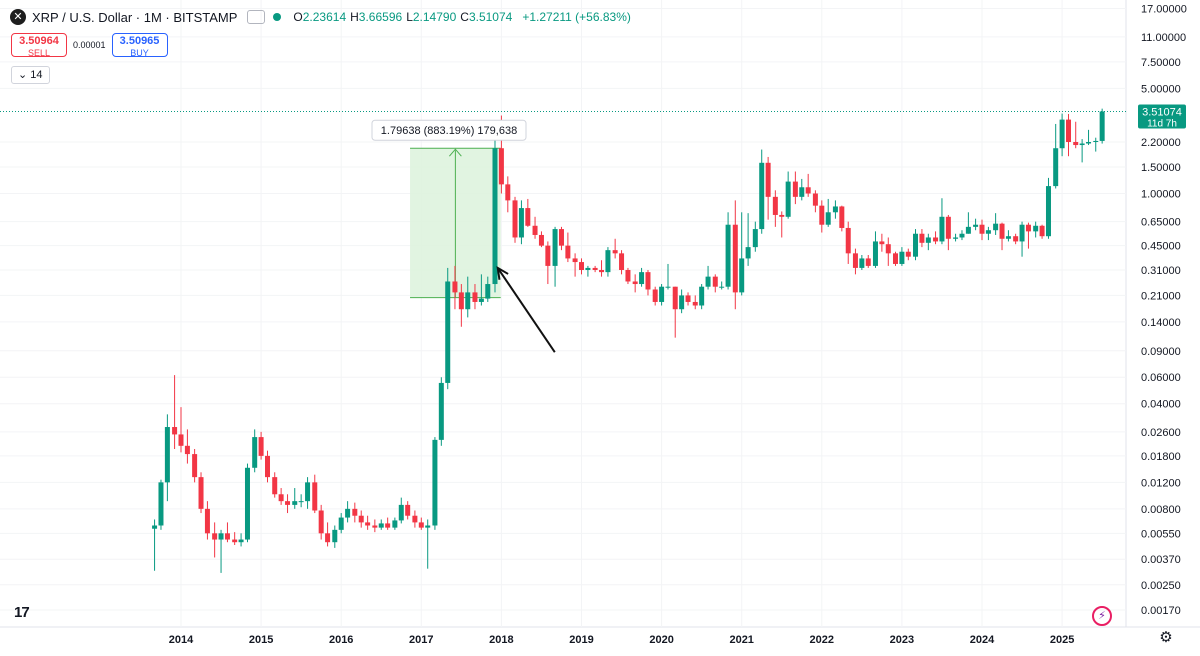  I want to click on y-tick-label: 0.01800, so click(1161, 457).